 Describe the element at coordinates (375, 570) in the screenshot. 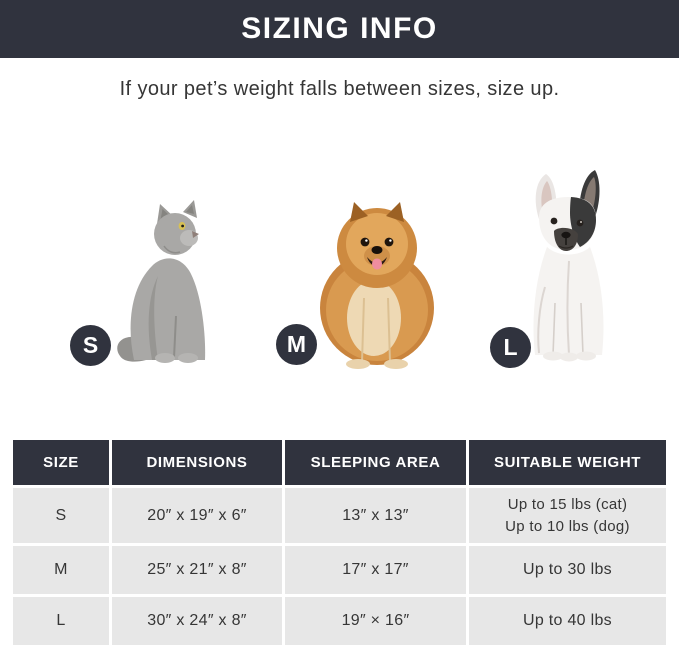

I see `cell-sleeping-area-m: 17″ x 17″` at that location.